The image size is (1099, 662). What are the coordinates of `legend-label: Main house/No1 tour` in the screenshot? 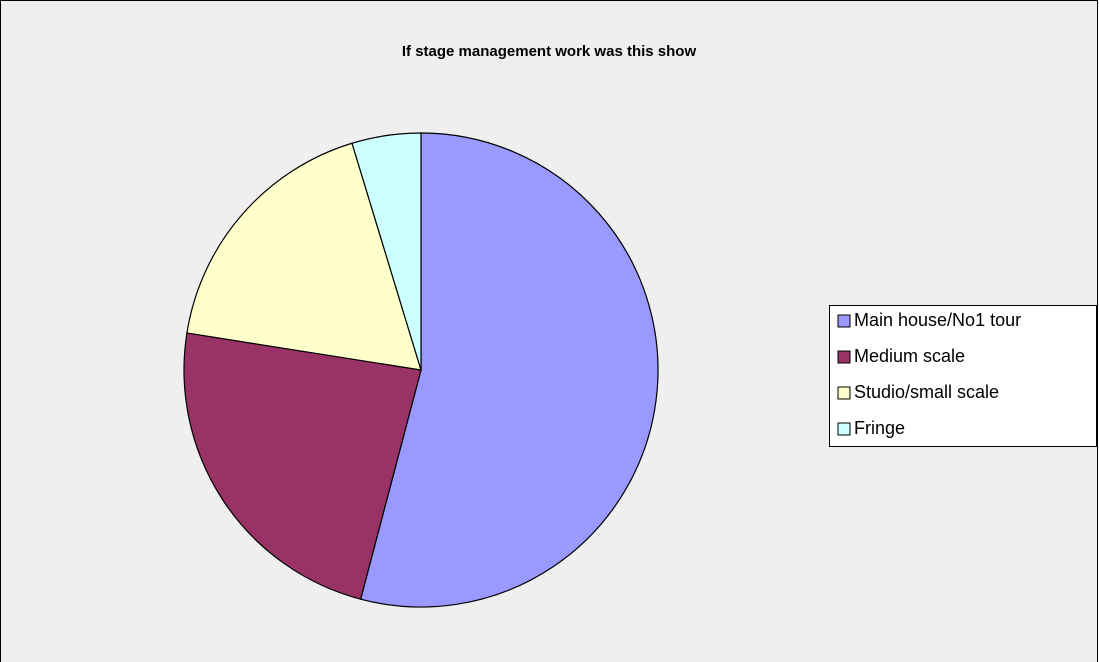 It's located at (937, 320).